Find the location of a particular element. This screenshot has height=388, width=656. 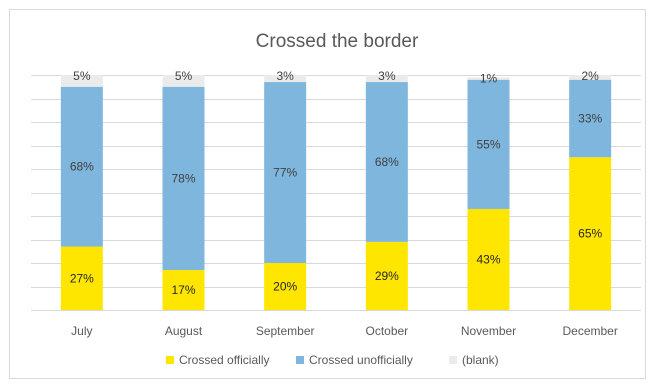

data-label: 20% is located at coordinates (285, 287).